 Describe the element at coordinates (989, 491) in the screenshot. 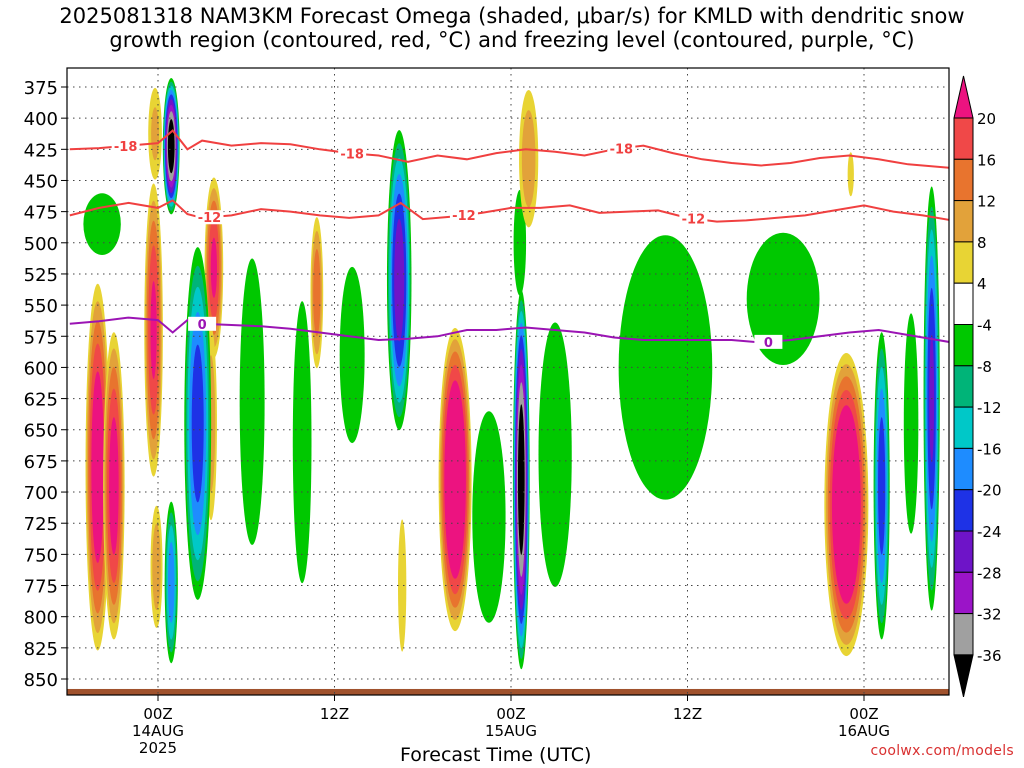

I see `colorbar-label-9: -20` at that location.